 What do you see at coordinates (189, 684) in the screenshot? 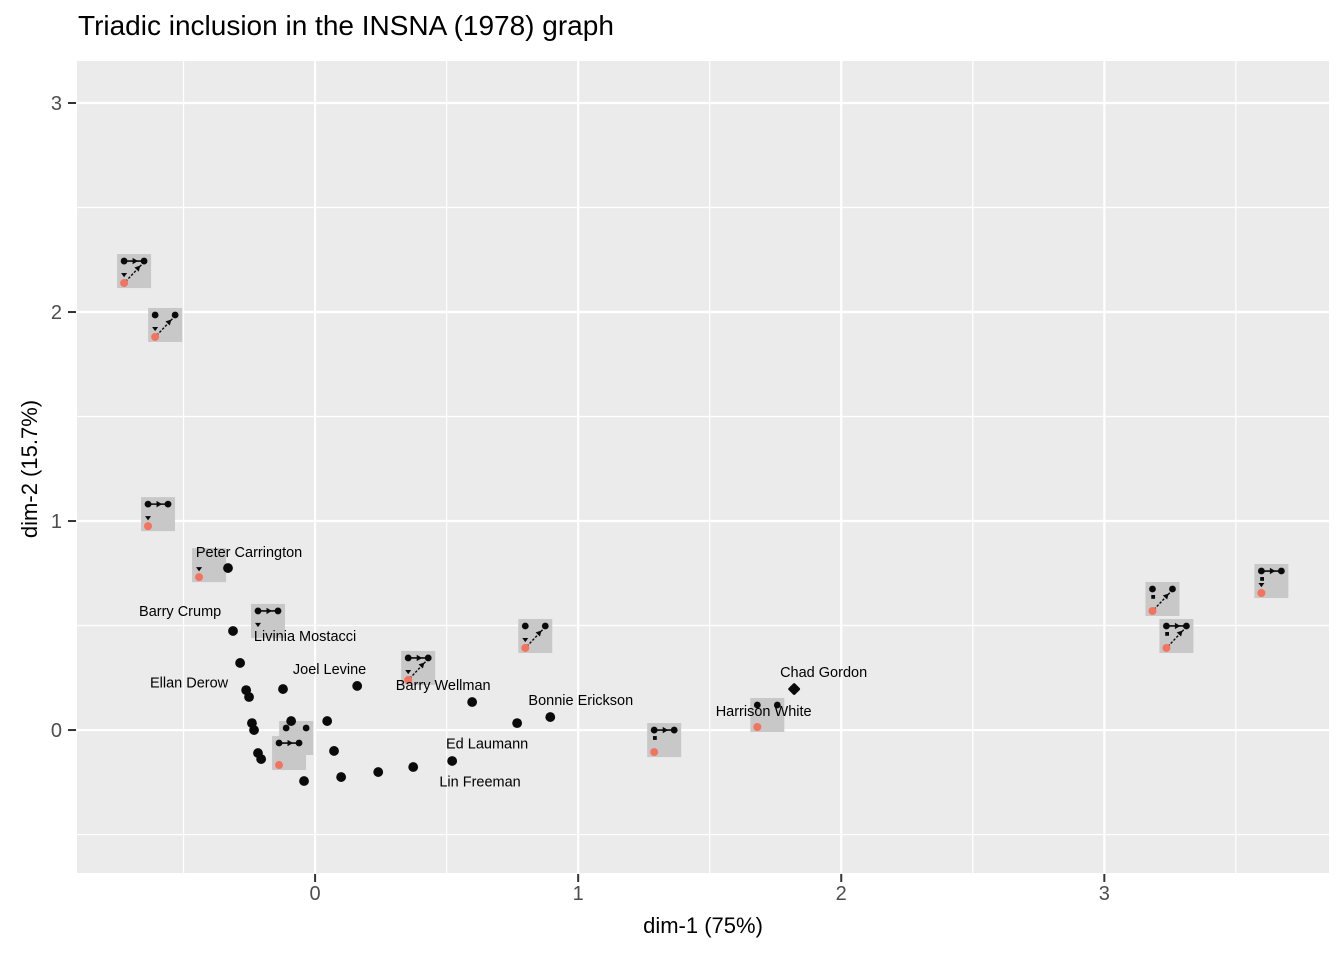
I see `point-label: Ellan Derow` at bounding box center [189, 684].